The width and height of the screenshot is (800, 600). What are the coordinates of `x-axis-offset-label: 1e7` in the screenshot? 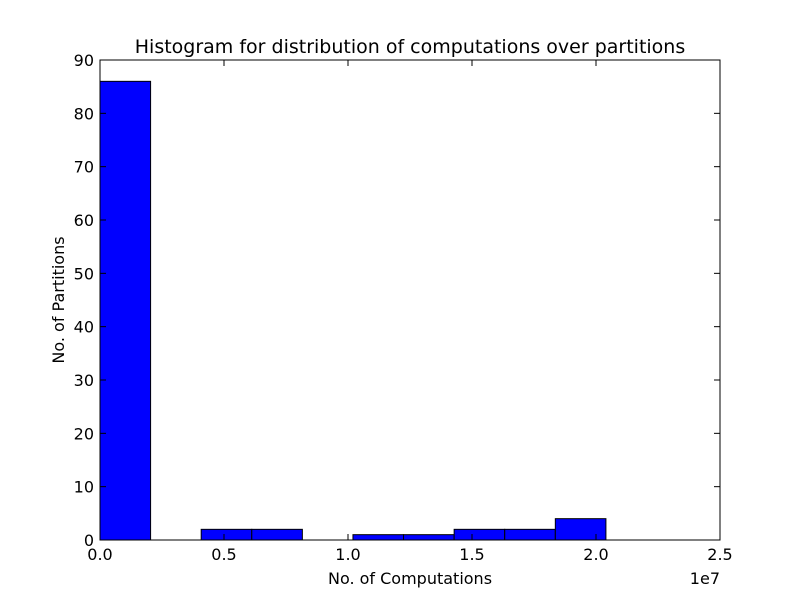 It's located at (705, 578).